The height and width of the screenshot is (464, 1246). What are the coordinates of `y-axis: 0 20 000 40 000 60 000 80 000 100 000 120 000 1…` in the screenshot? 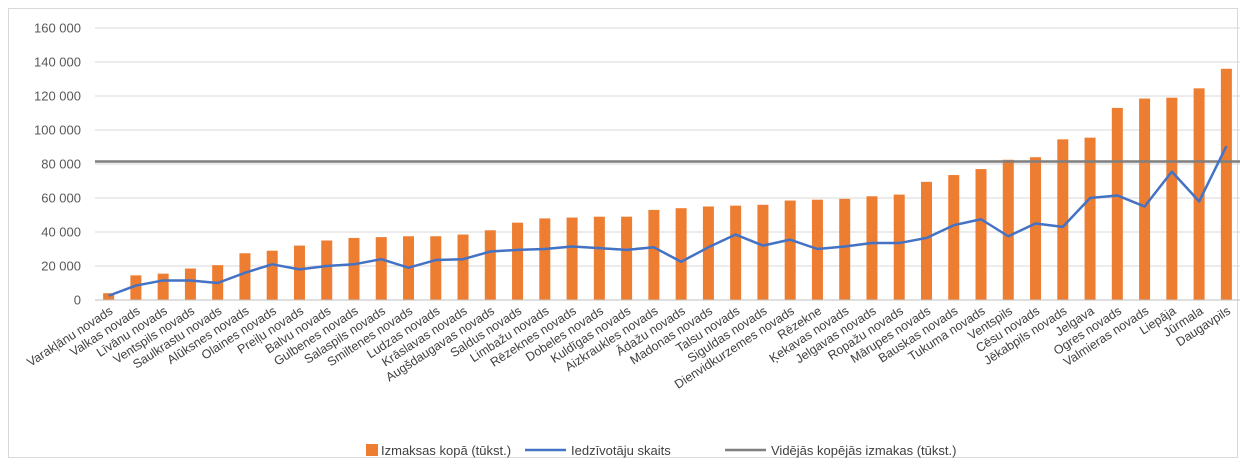 It's located at (57, 164).